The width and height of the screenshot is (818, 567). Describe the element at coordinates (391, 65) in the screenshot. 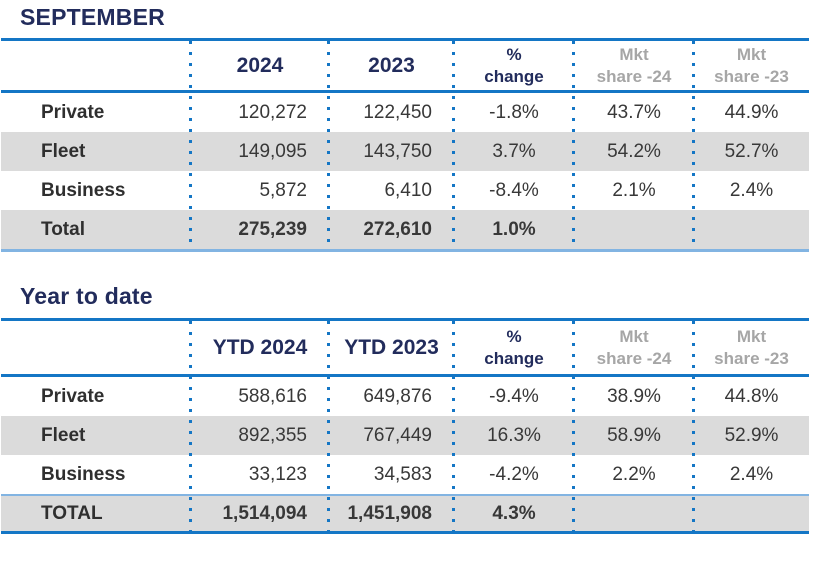

I see `column-header-2023: 2023` at that location.